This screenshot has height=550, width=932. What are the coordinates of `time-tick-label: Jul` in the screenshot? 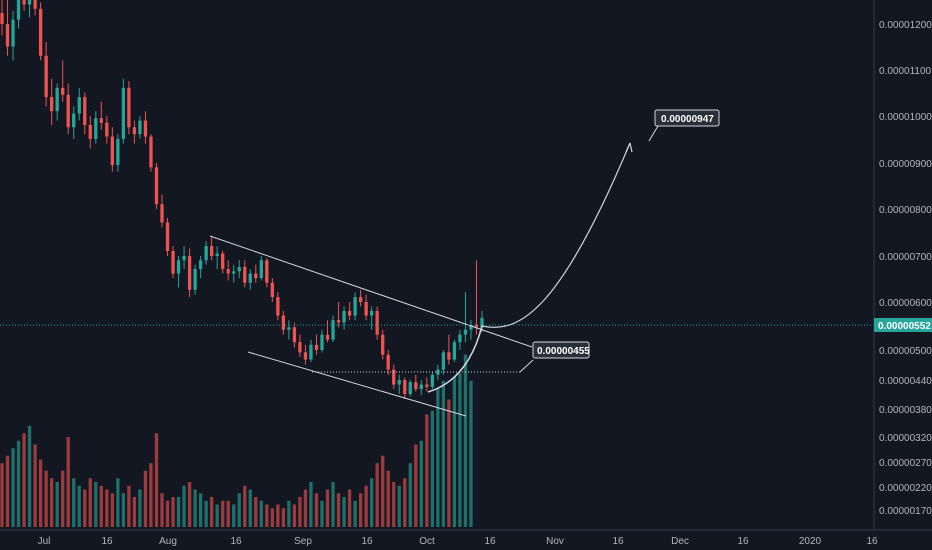 It's located at (44, 541).